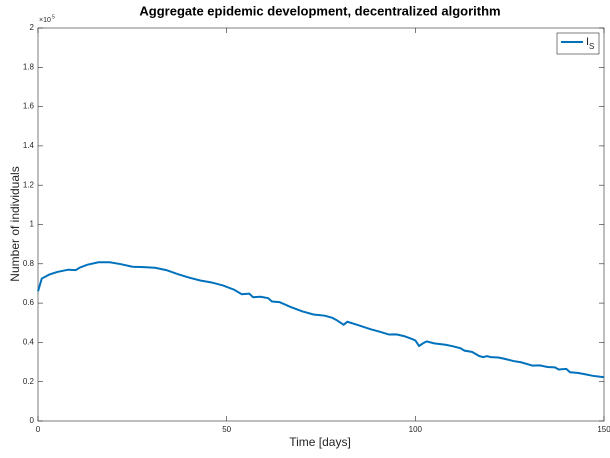  Describe the element at coordinates (29, 342) in the screenshot. I see `y-tick-label: 0.4` at that location.